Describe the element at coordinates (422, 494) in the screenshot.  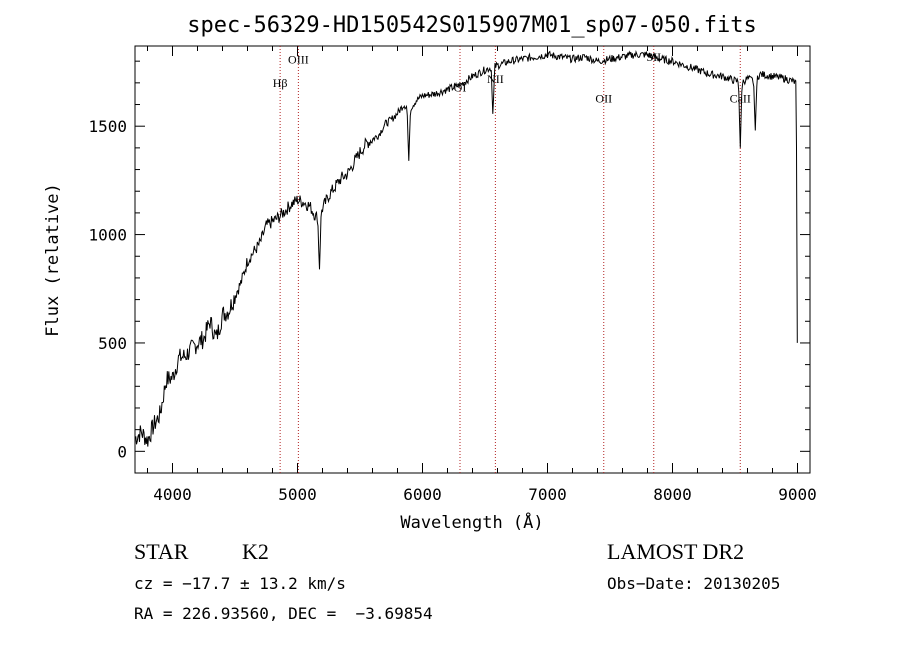
I see `x-tick-label: 6000` at that location.